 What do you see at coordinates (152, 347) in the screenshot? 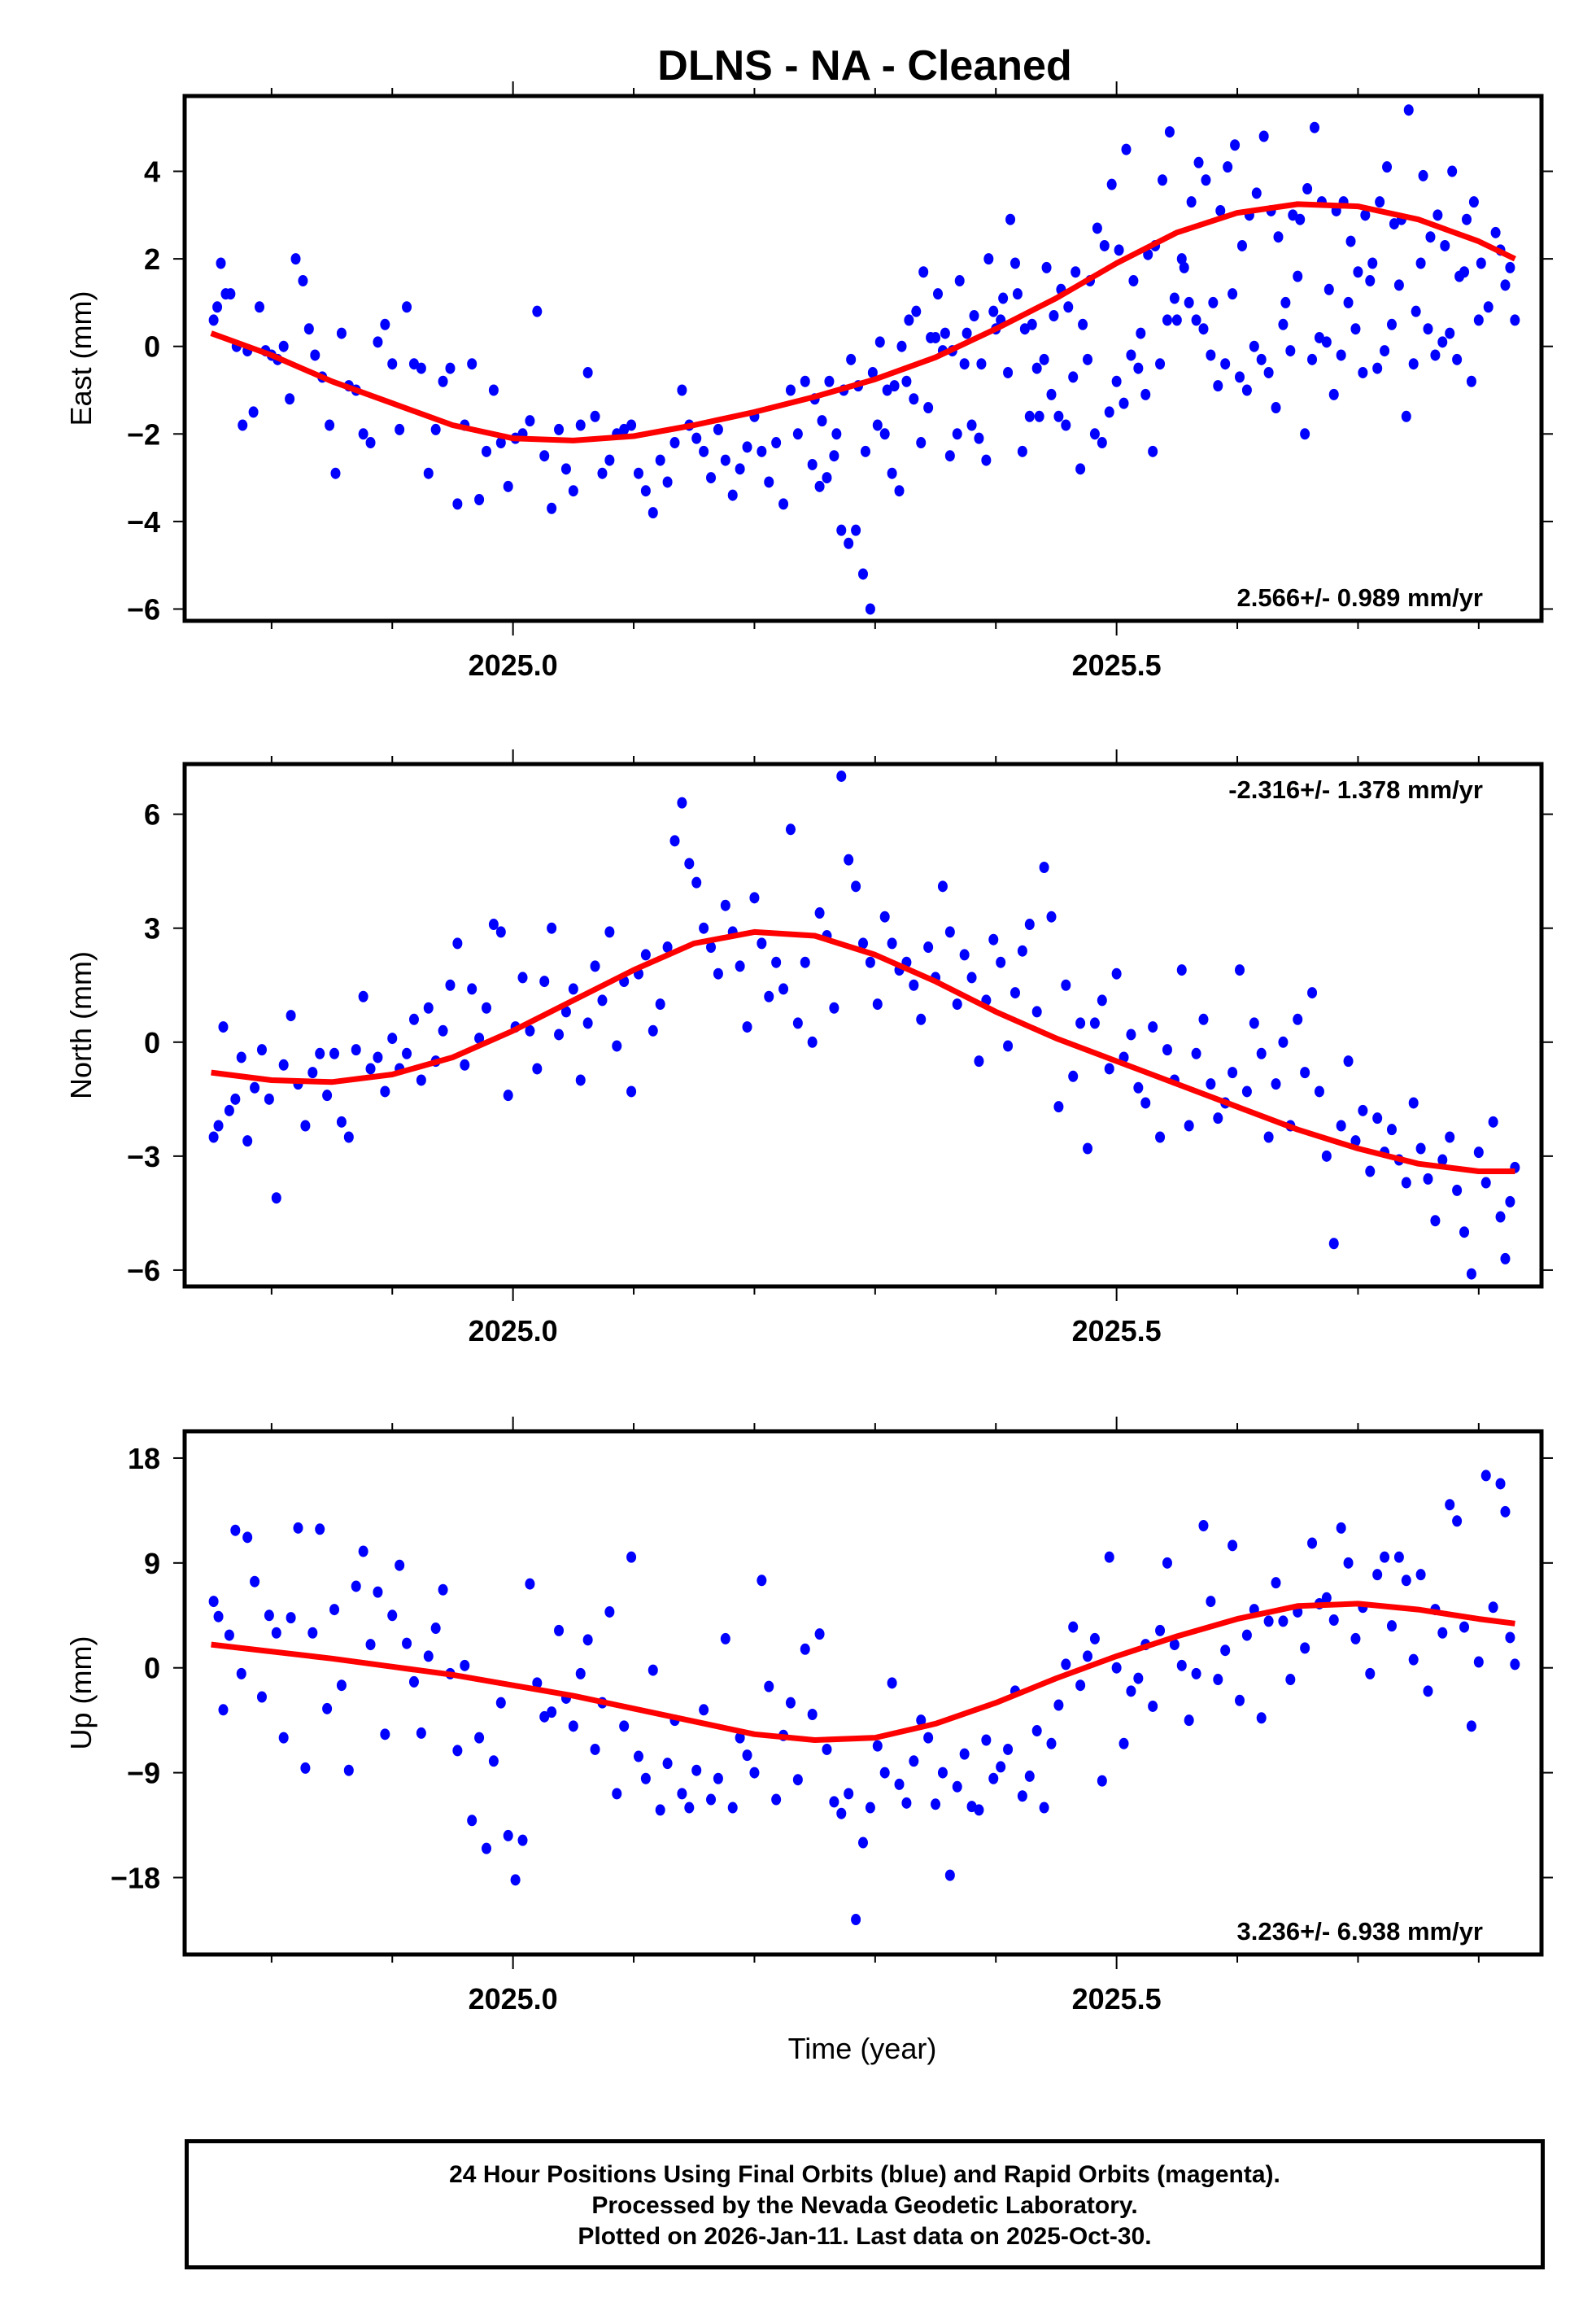
I see `y-tick-label: 0` at bounding box center [152, 347].